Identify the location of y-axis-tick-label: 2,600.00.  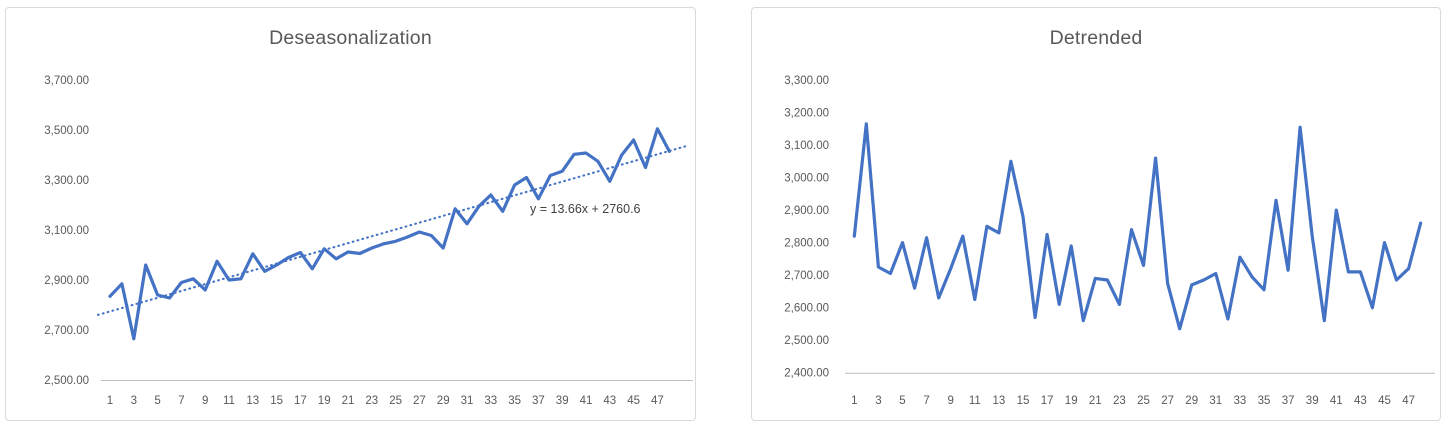
(806, 309).